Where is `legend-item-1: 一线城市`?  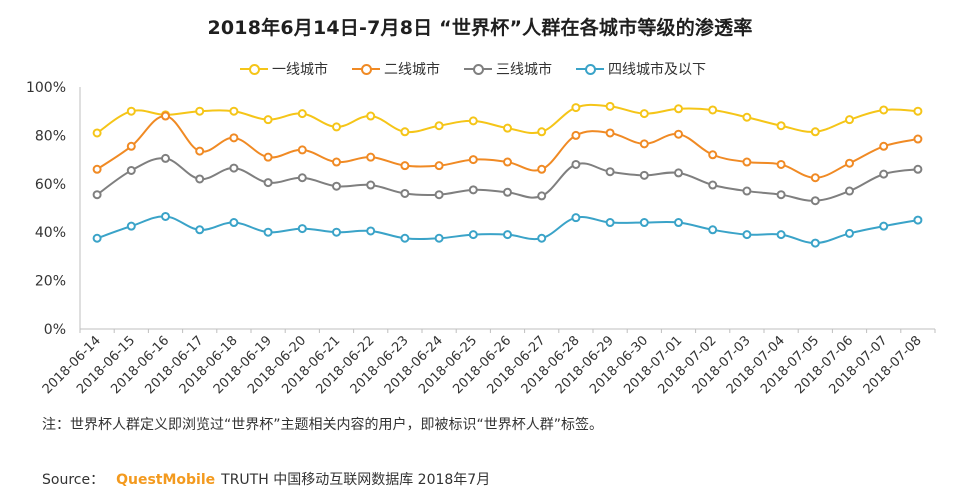
legend-item-1: 一线城市 is located at coordinates (284, 69).